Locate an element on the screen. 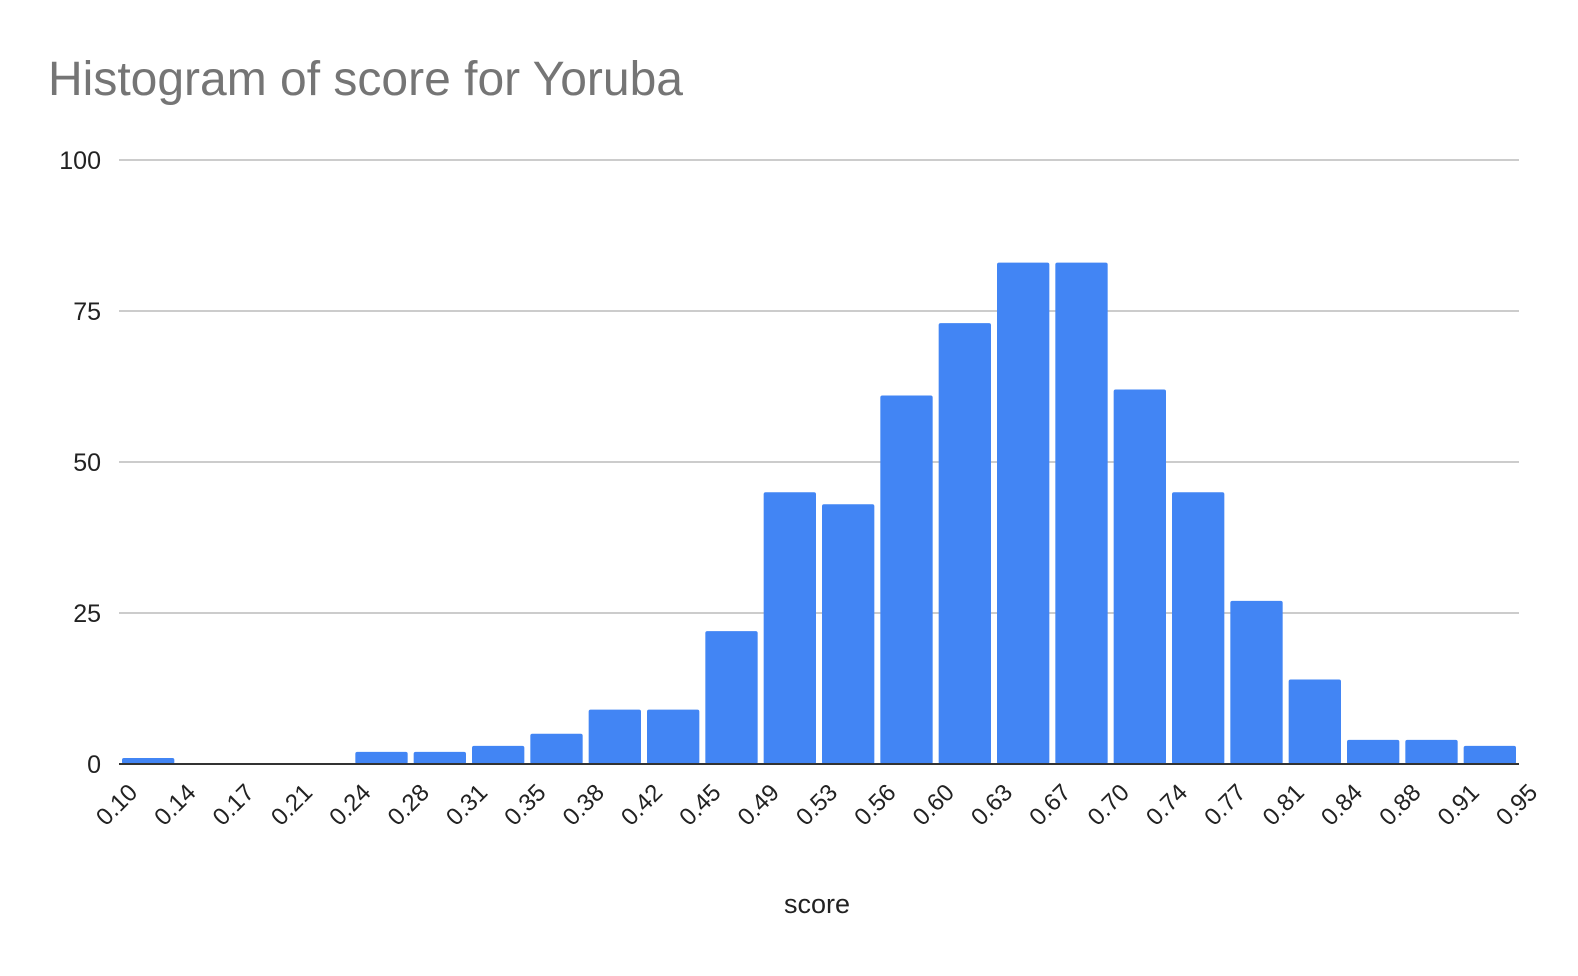  x-tick-label: 0.77 is located at coordinates (1225, 805).